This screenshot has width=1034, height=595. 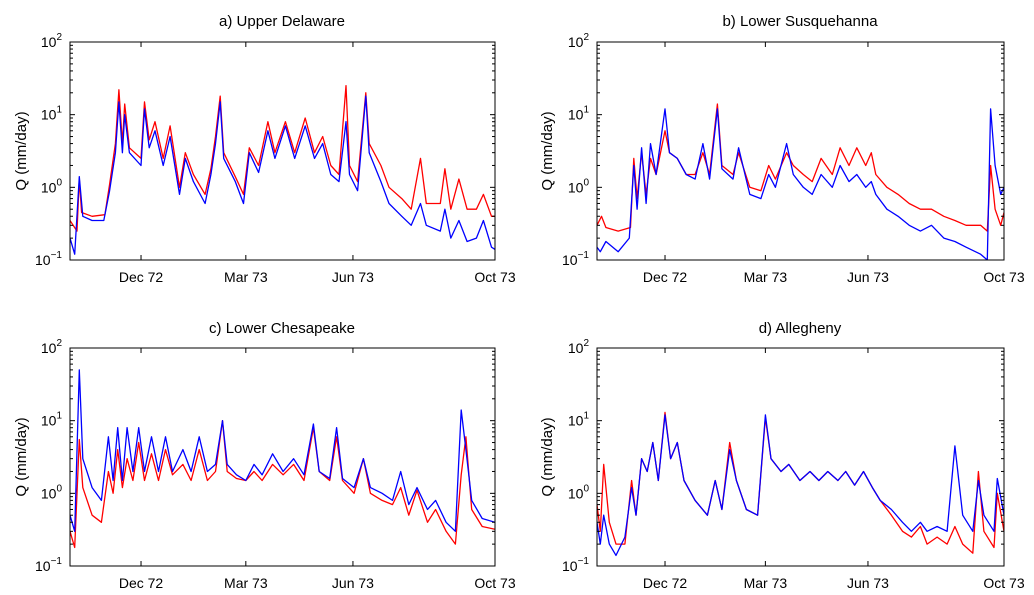 I want to click on panel-title: c) Lower Chesapeake, so click(x=282, y=328).